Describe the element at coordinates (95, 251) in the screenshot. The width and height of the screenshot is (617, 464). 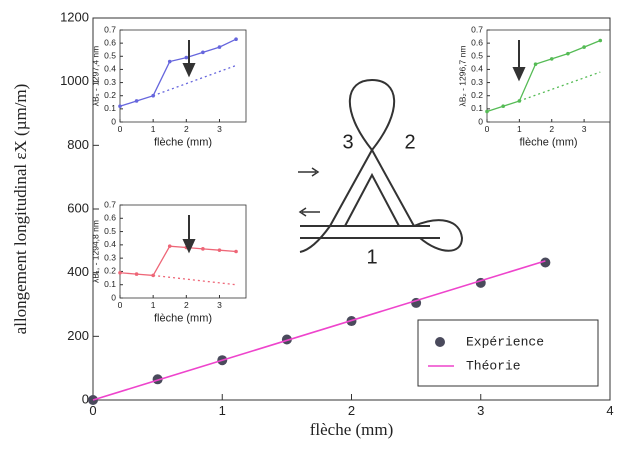
I see `y-axis-label: λB₁, - 1294,8 nm` at that location.